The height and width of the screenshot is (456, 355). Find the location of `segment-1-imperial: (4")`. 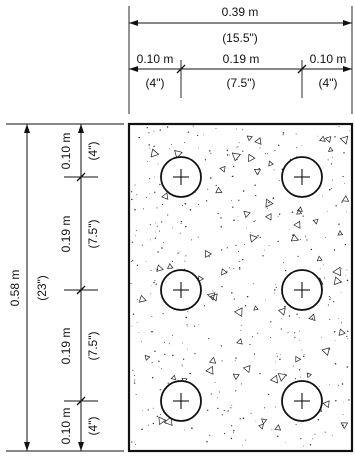

segment-1-imperial: (4") is located at coordinates (93, 151).